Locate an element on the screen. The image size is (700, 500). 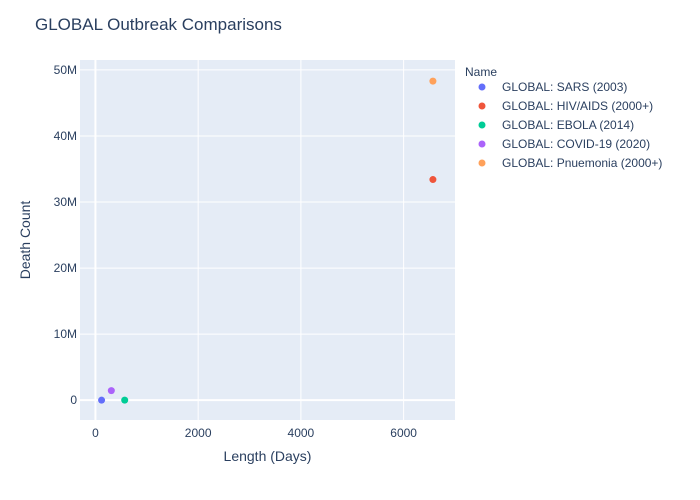
x-tick-label: 2000 is located at coordinates (198, 433).